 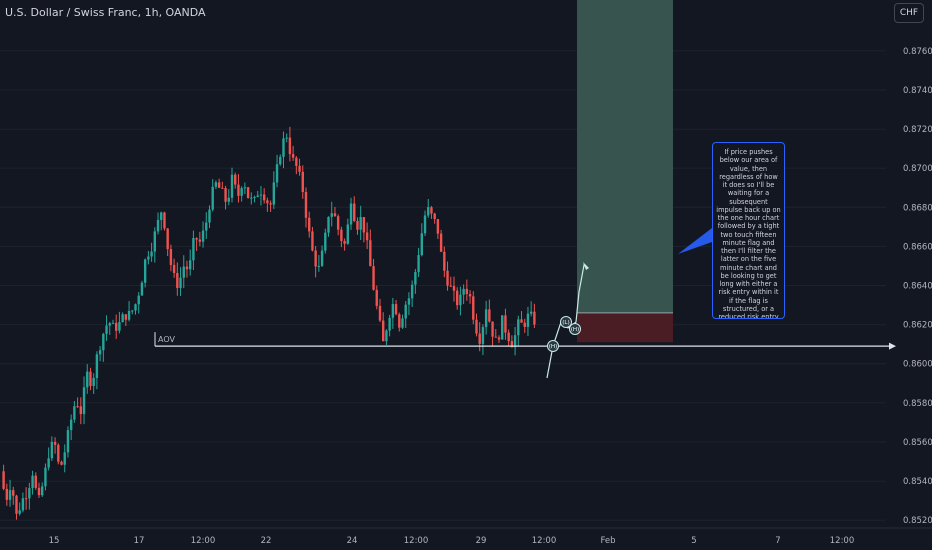 What do you see at coordinates (553, 346) in the screenshot?
I see `pattern-marker` at bounding box center [553, 346].